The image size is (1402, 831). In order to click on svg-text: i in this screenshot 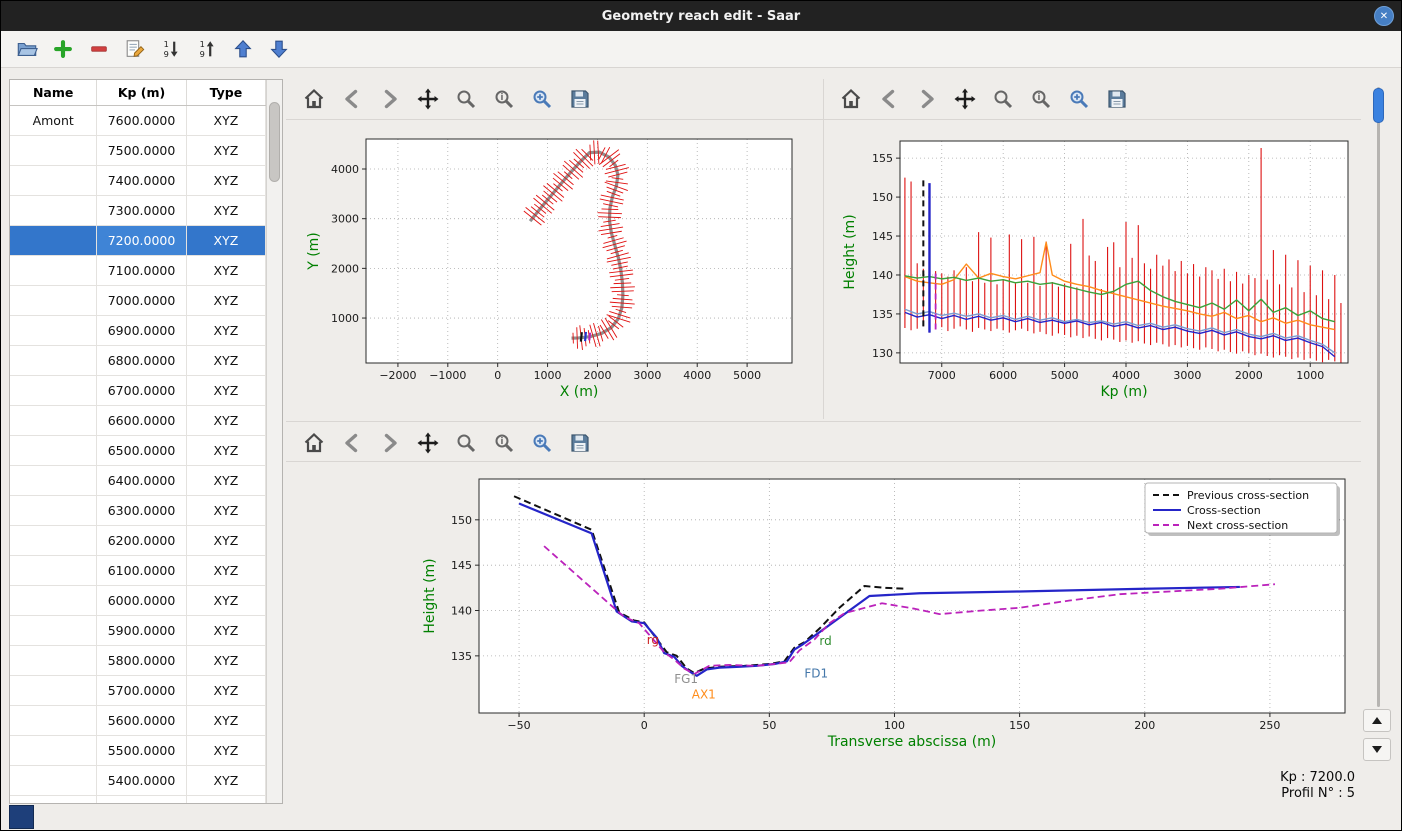, I will do `click(1039, 98)`.